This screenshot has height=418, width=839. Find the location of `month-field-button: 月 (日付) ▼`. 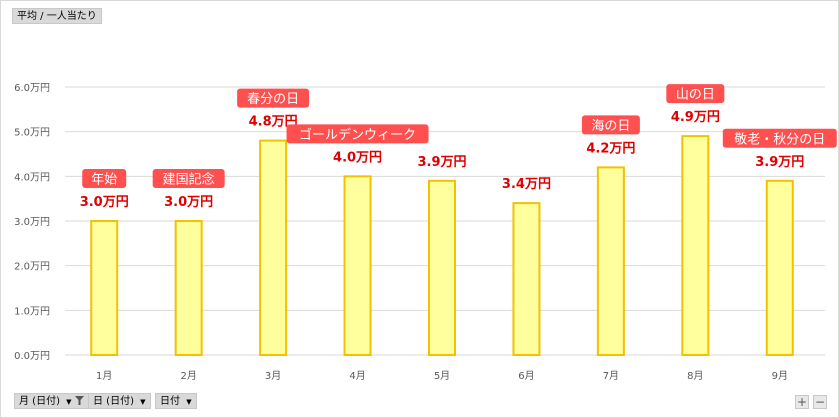

month-field-button: 月 (日付) ▼ is located at coordinates (51, 401).